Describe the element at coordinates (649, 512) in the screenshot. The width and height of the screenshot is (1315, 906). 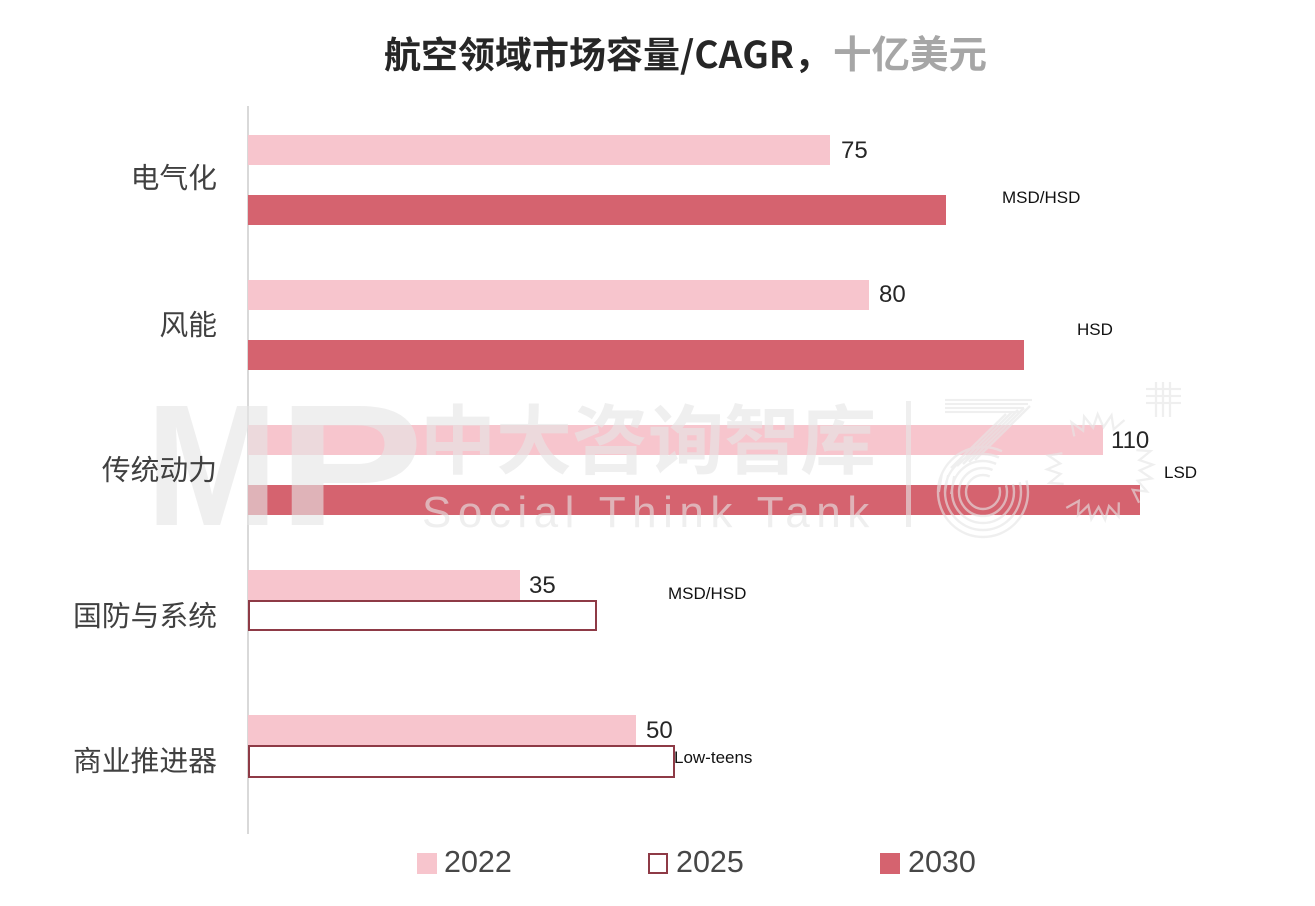
I see `svg-text: Social Think Tank` at that location.